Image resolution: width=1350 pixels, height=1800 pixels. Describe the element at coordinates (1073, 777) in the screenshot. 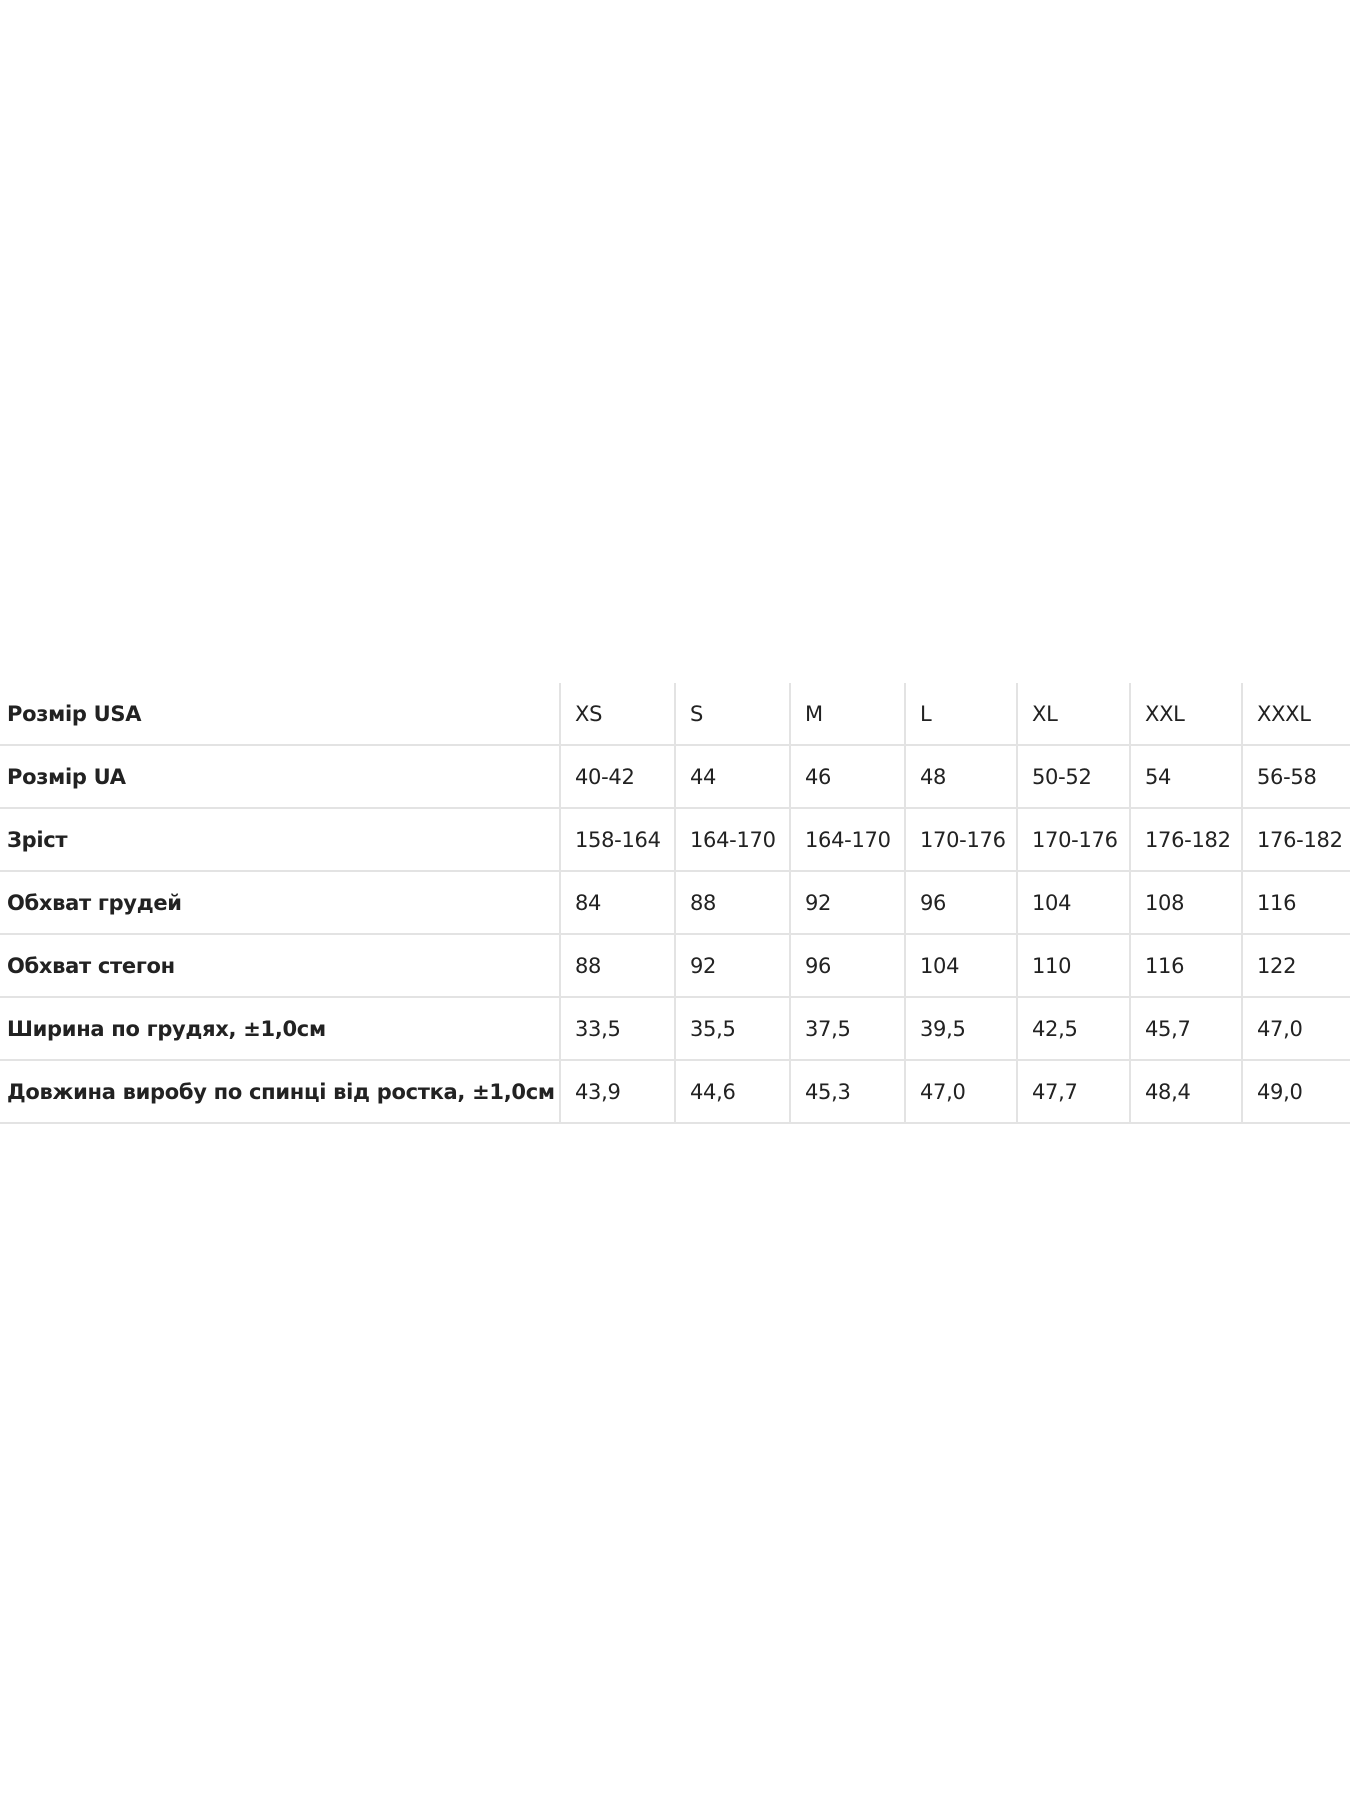

I see `table-cell: 50-52` at that location.